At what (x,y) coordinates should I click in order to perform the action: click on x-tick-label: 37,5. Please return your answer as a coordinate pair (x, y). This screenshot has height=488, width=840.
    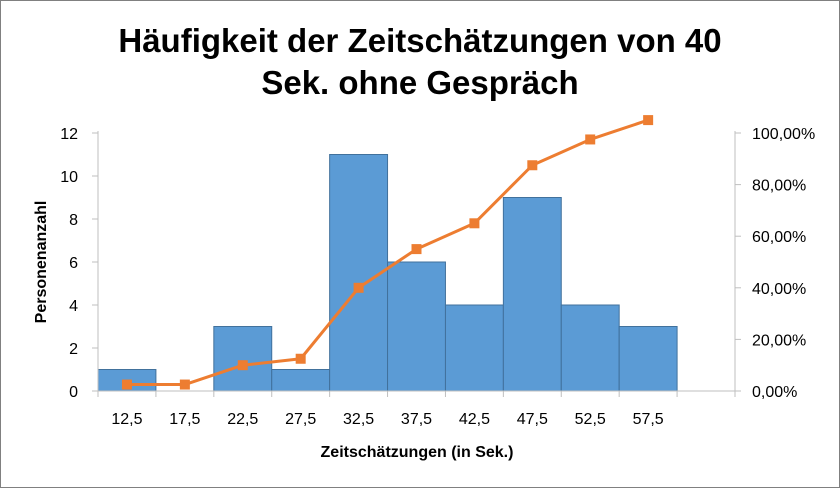
    Looking at the image, I should click on (416, 419).